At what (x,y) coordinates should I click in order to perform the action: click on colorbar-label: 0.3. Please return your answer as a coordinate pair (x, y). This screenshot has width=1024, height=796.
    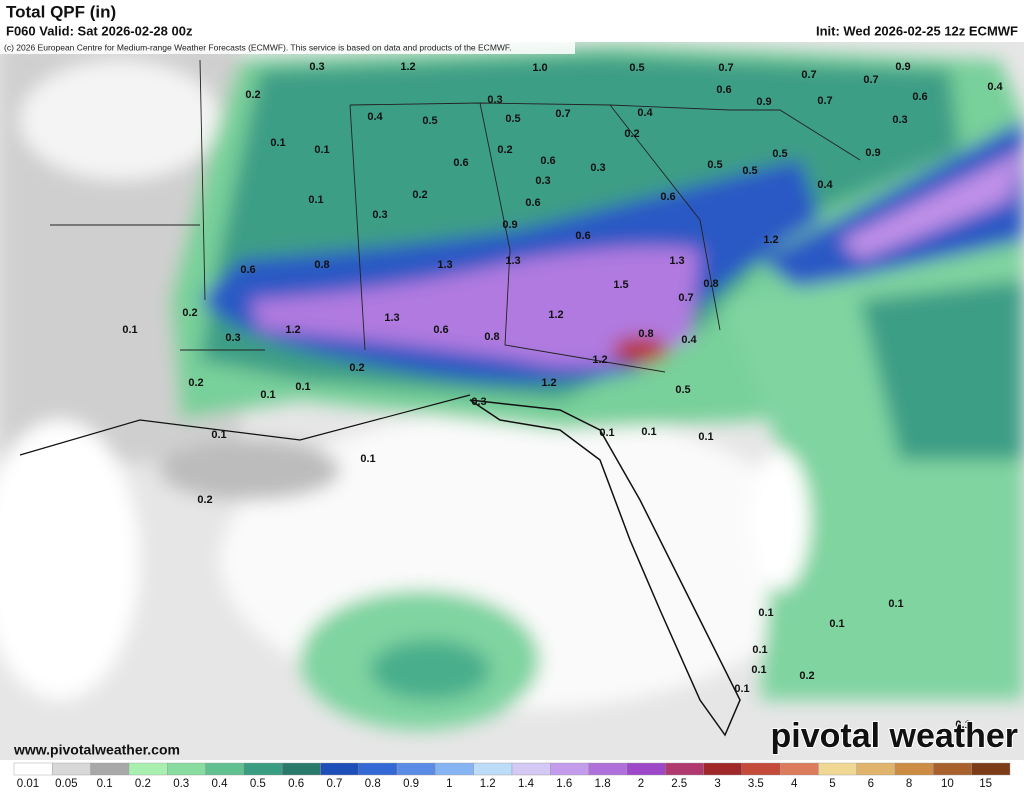
    Looking at the image, I should click on (181, 784).